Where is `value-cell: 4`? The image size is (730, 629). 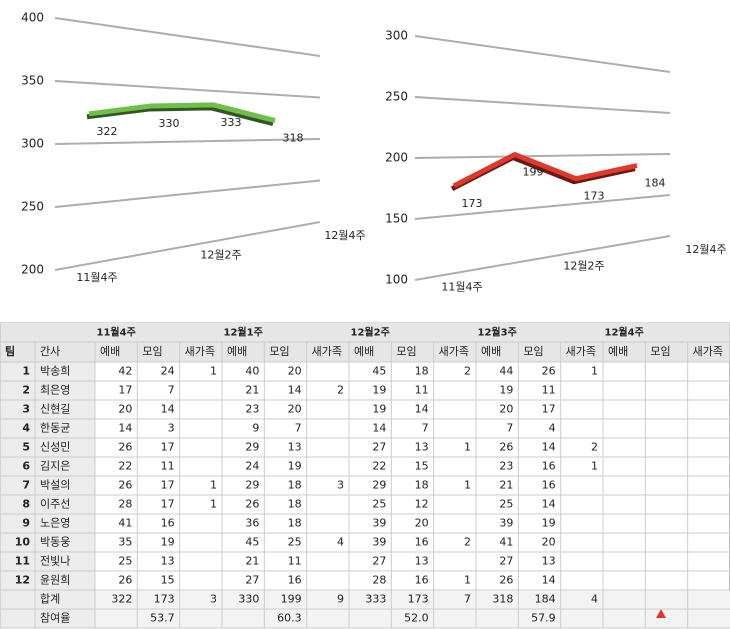
value-cell: 4 is located at coordinates (594, 599).